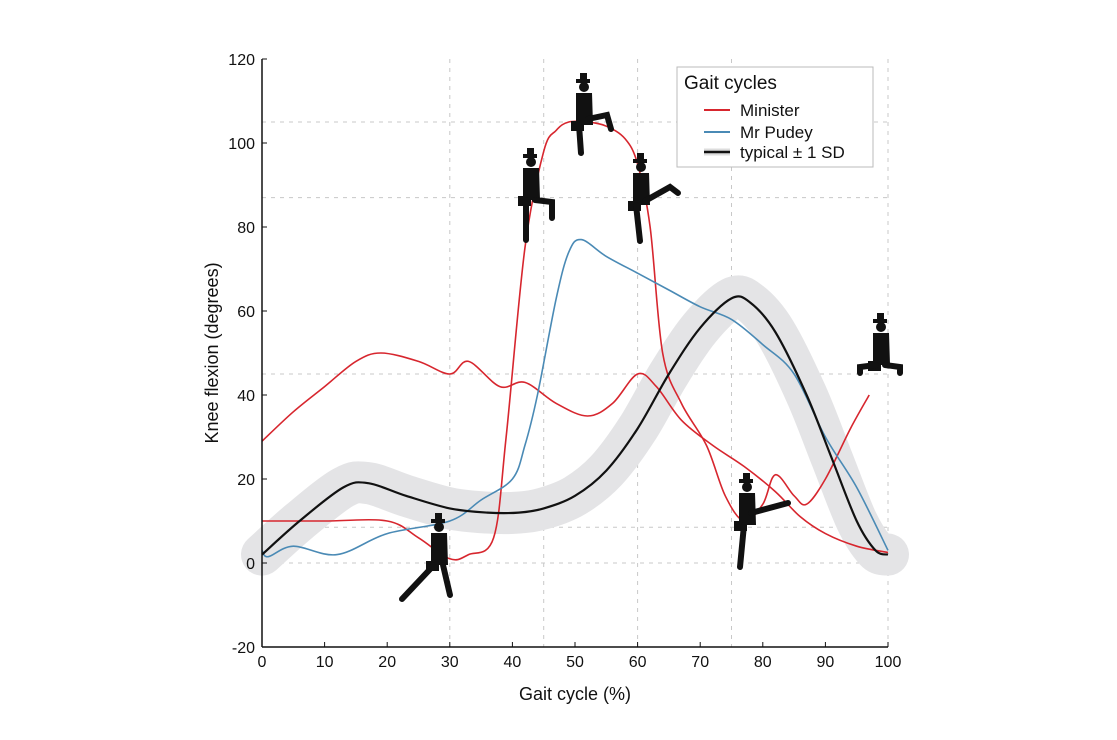  What do you see at coordinates (212, 352) in the screenshot?
I see `y-axis-label: Knee flexion (degrees)` at bounding box center [212, 352].